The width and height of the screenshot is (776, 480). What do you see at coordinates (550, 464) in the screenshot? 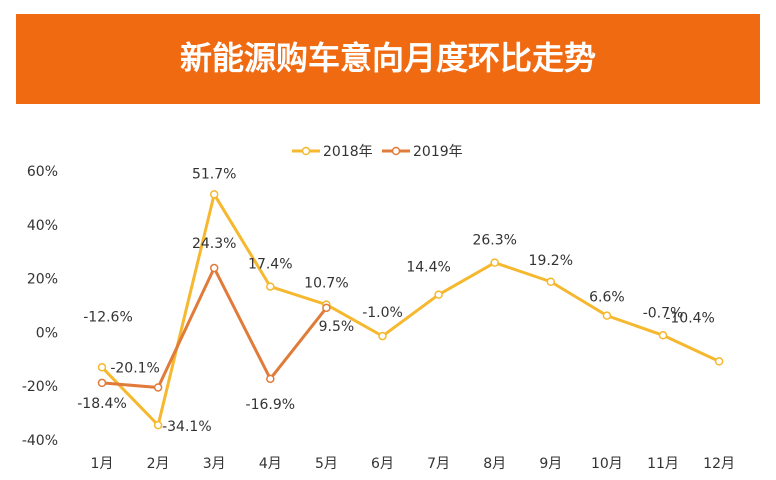
I see `x-tick-label: 9月` at bounding box center [550, 464].